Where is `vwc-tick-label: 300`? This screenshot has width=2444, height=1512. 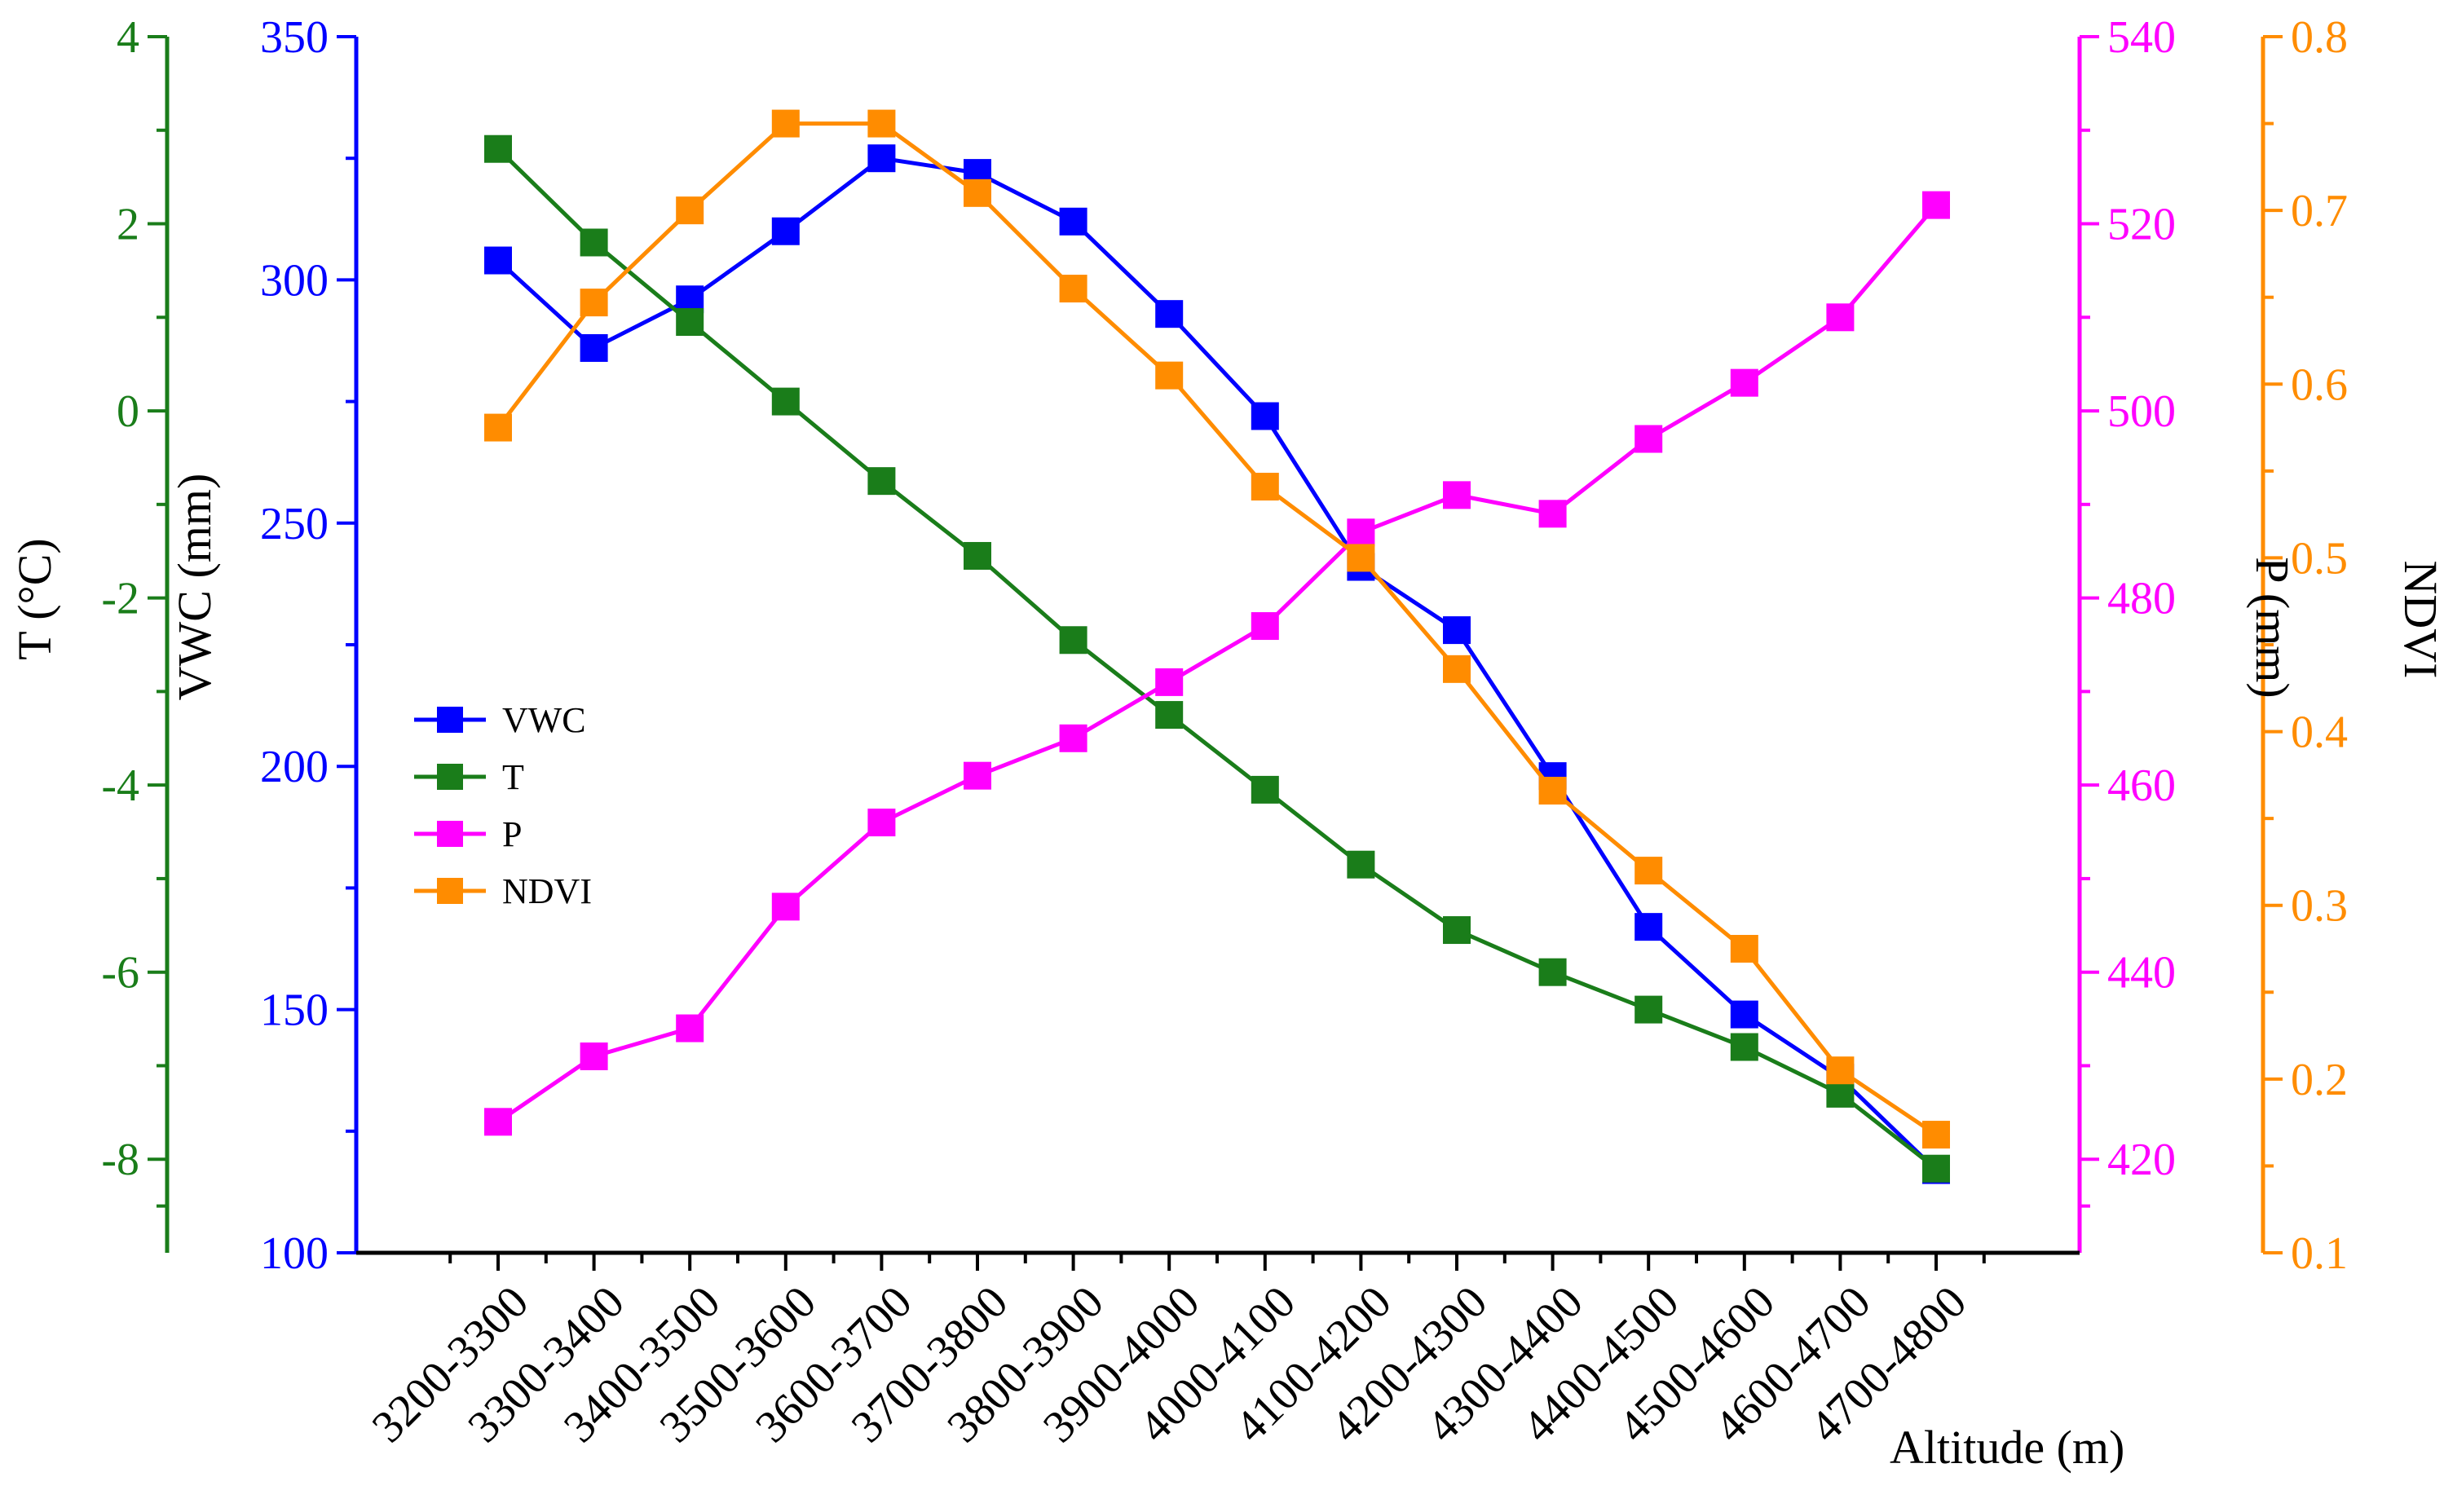
vwc-tick-label: 300 is located at coordinates (295, 280).